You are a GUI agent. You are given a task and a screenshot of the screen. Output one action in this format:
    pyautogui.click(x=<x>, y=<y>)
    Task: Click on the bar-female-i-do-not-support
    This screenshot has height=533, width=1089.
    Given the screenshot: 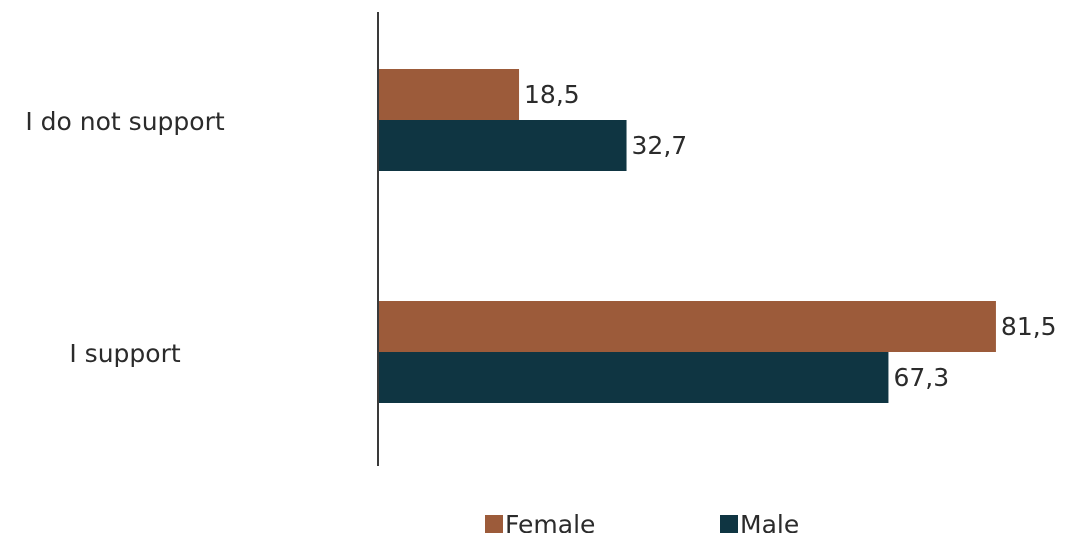 What is the action you would take?
    pyautogui.click(x=449, y=94)
    